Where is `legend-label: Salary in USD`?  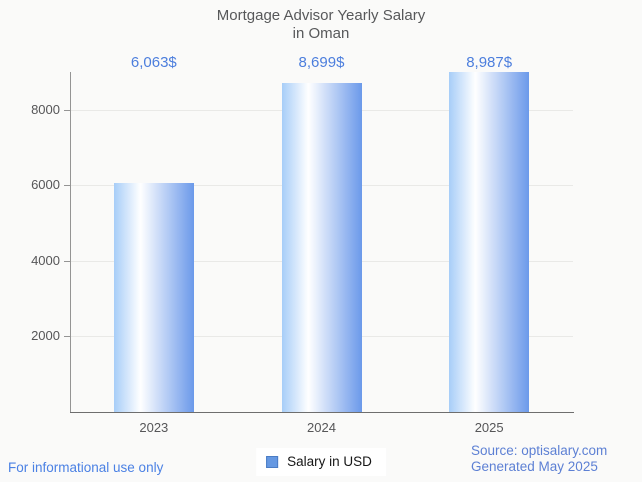
legend-label: Salary in USD is located at coordinates (329, 461).